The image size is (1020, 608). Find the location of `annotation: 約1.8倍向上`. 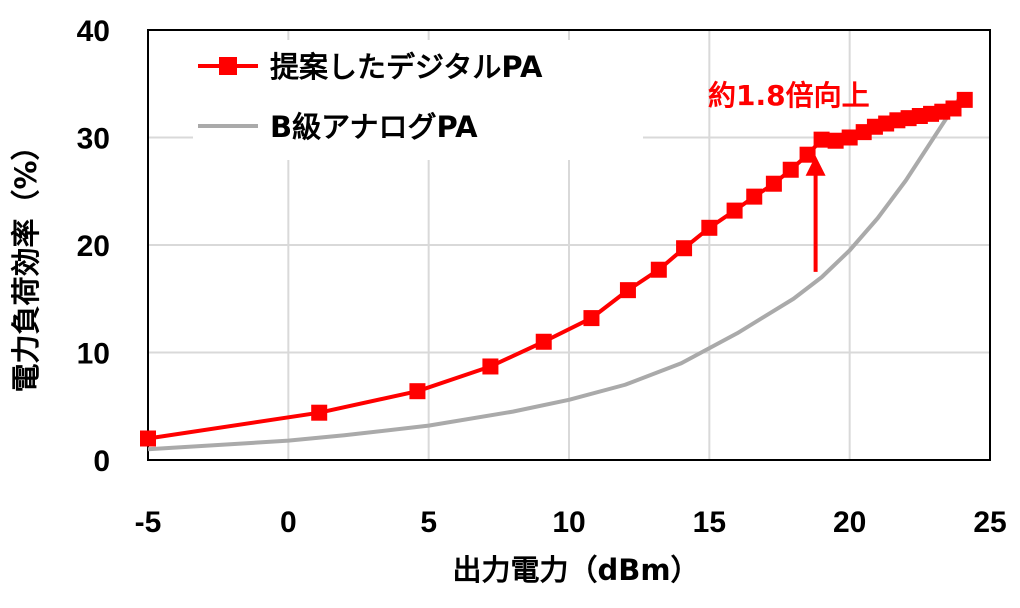

annotation: 約1.8倍向上 is located at coordinates (789, 175).